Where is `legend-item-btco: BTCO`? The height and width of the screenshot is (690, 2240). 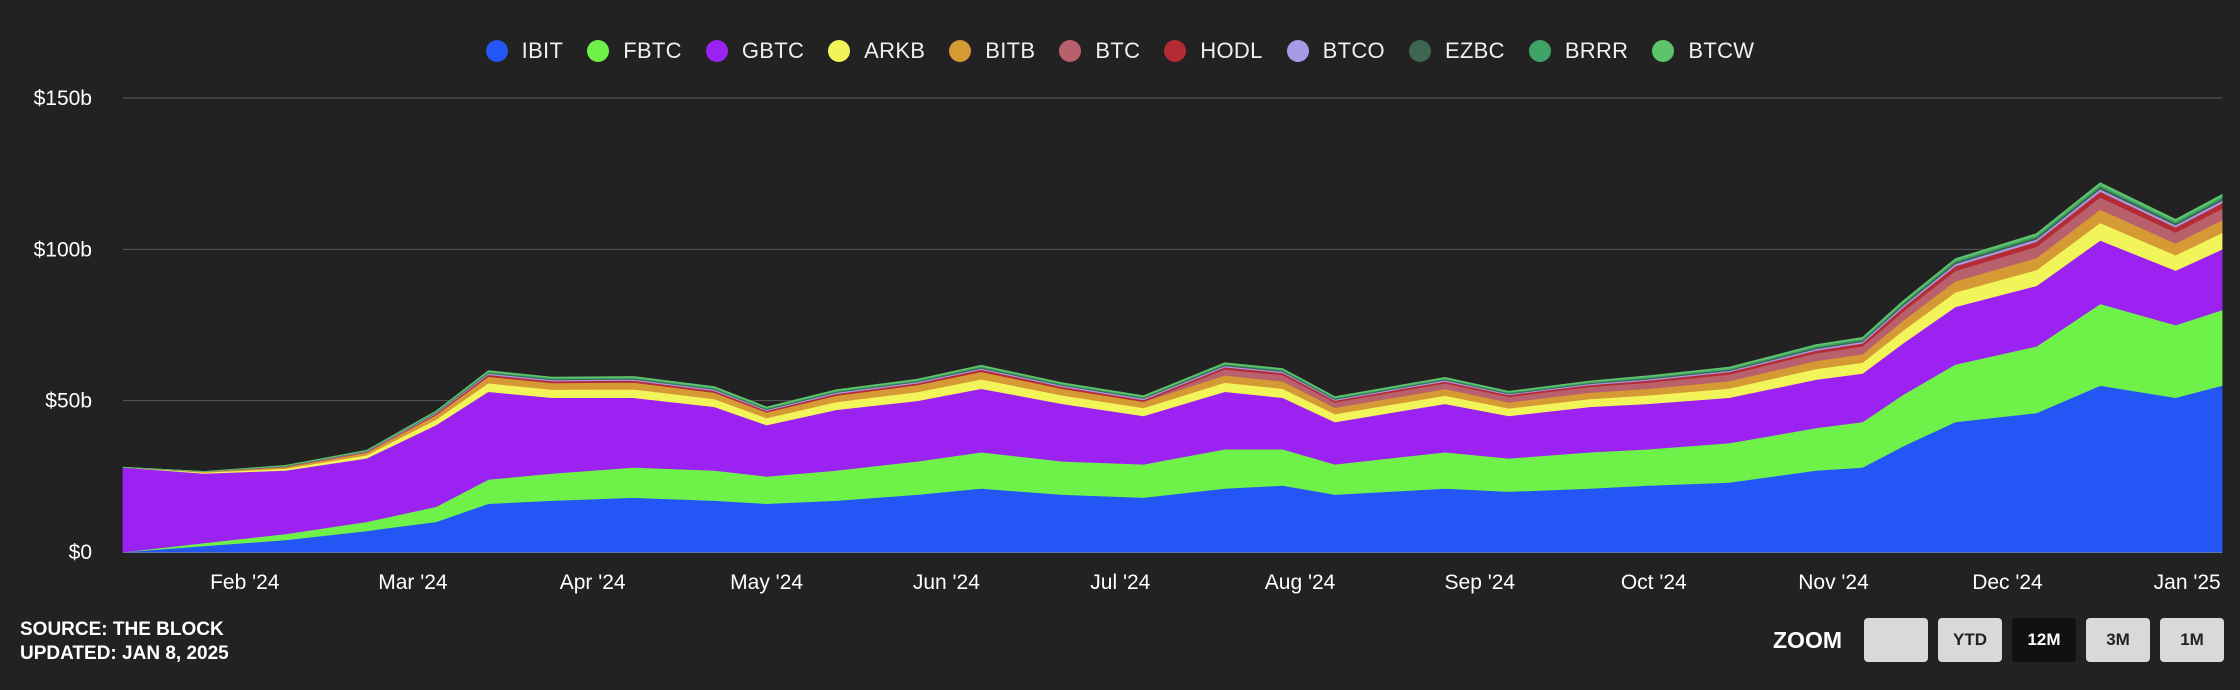
legend-item-btco: BTCO is located at coordinates (1335, 51).